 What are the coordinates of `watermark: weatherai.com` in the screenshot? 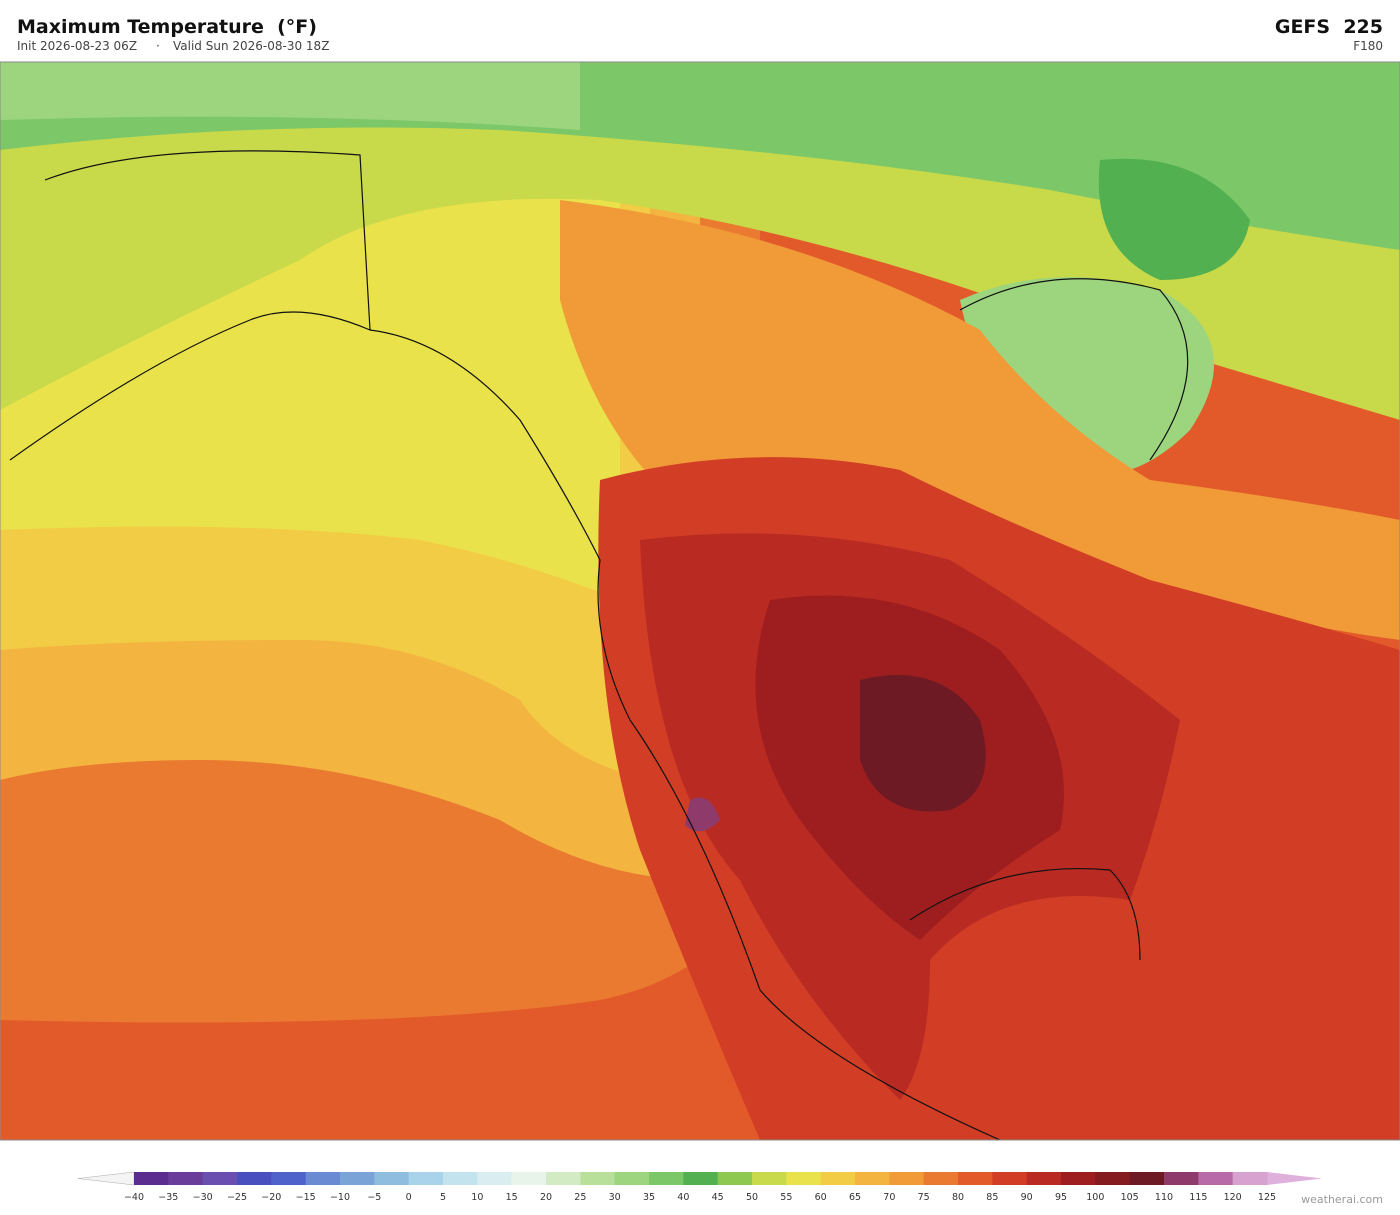 It's located at (1342, 1199).